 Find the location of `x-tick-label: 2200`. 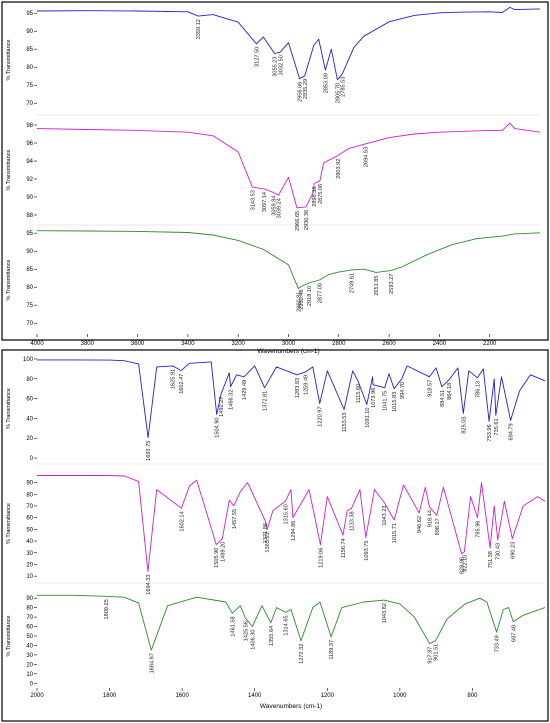

x-tick-label: 2200 is located at coordinates (490, 344).